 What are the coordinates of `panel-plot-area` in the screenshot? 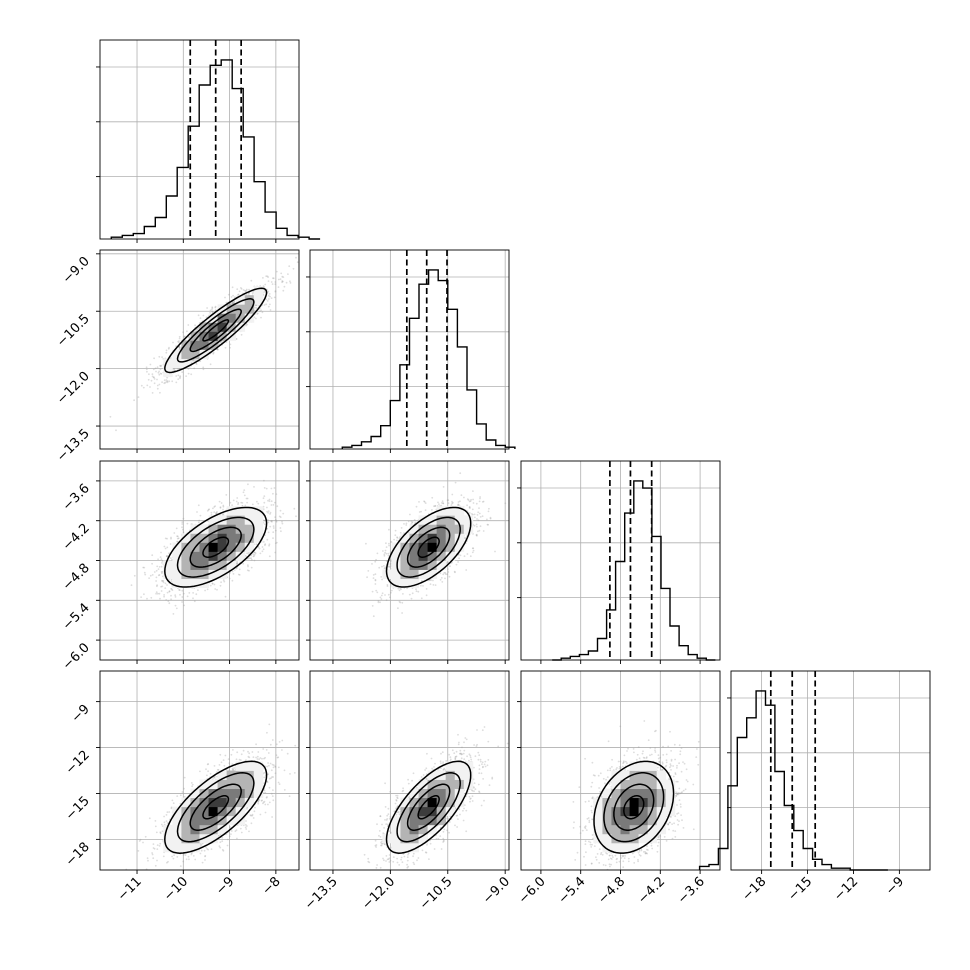 It's located at (199, 349).